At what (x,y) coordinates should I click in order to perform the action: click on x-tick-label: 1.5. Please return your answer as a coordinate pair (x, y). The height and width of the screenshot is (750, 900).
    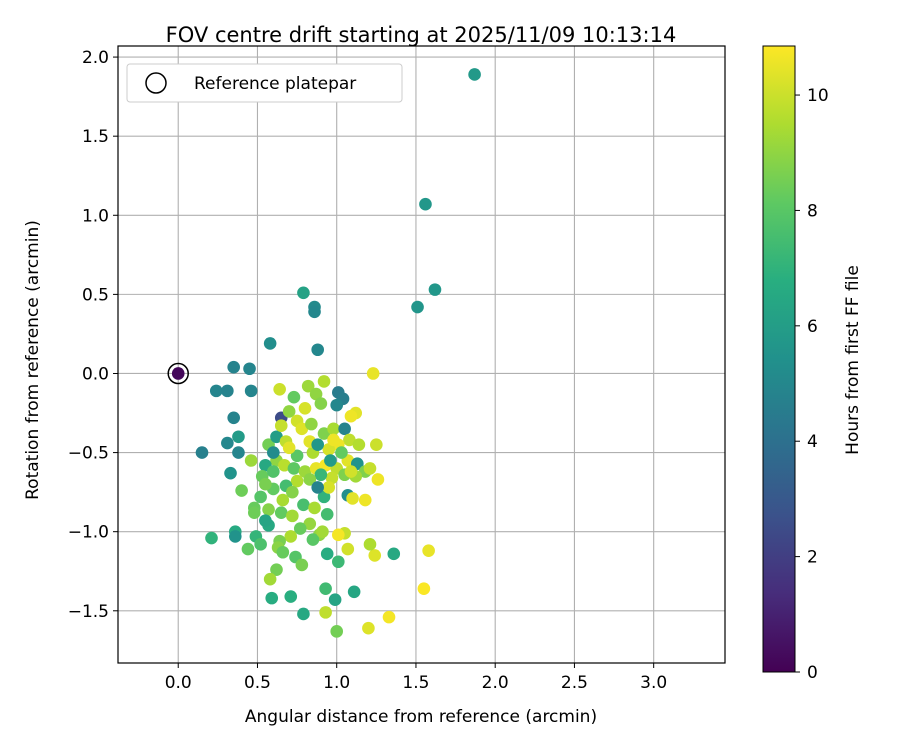
    Looking at the image, I should click on (415, 683).